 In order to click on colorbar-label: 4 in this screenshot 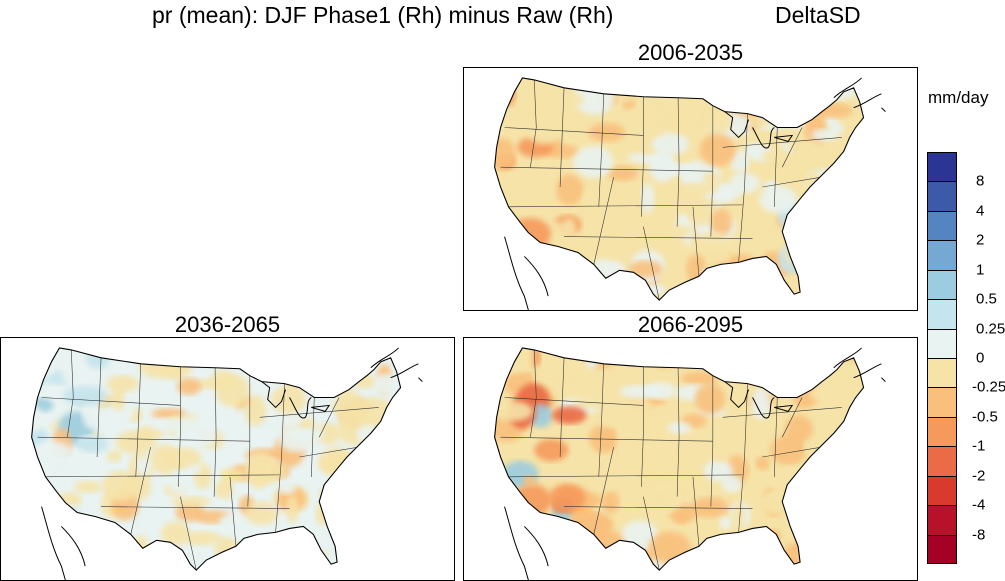, I will do `click(980, 211)`.